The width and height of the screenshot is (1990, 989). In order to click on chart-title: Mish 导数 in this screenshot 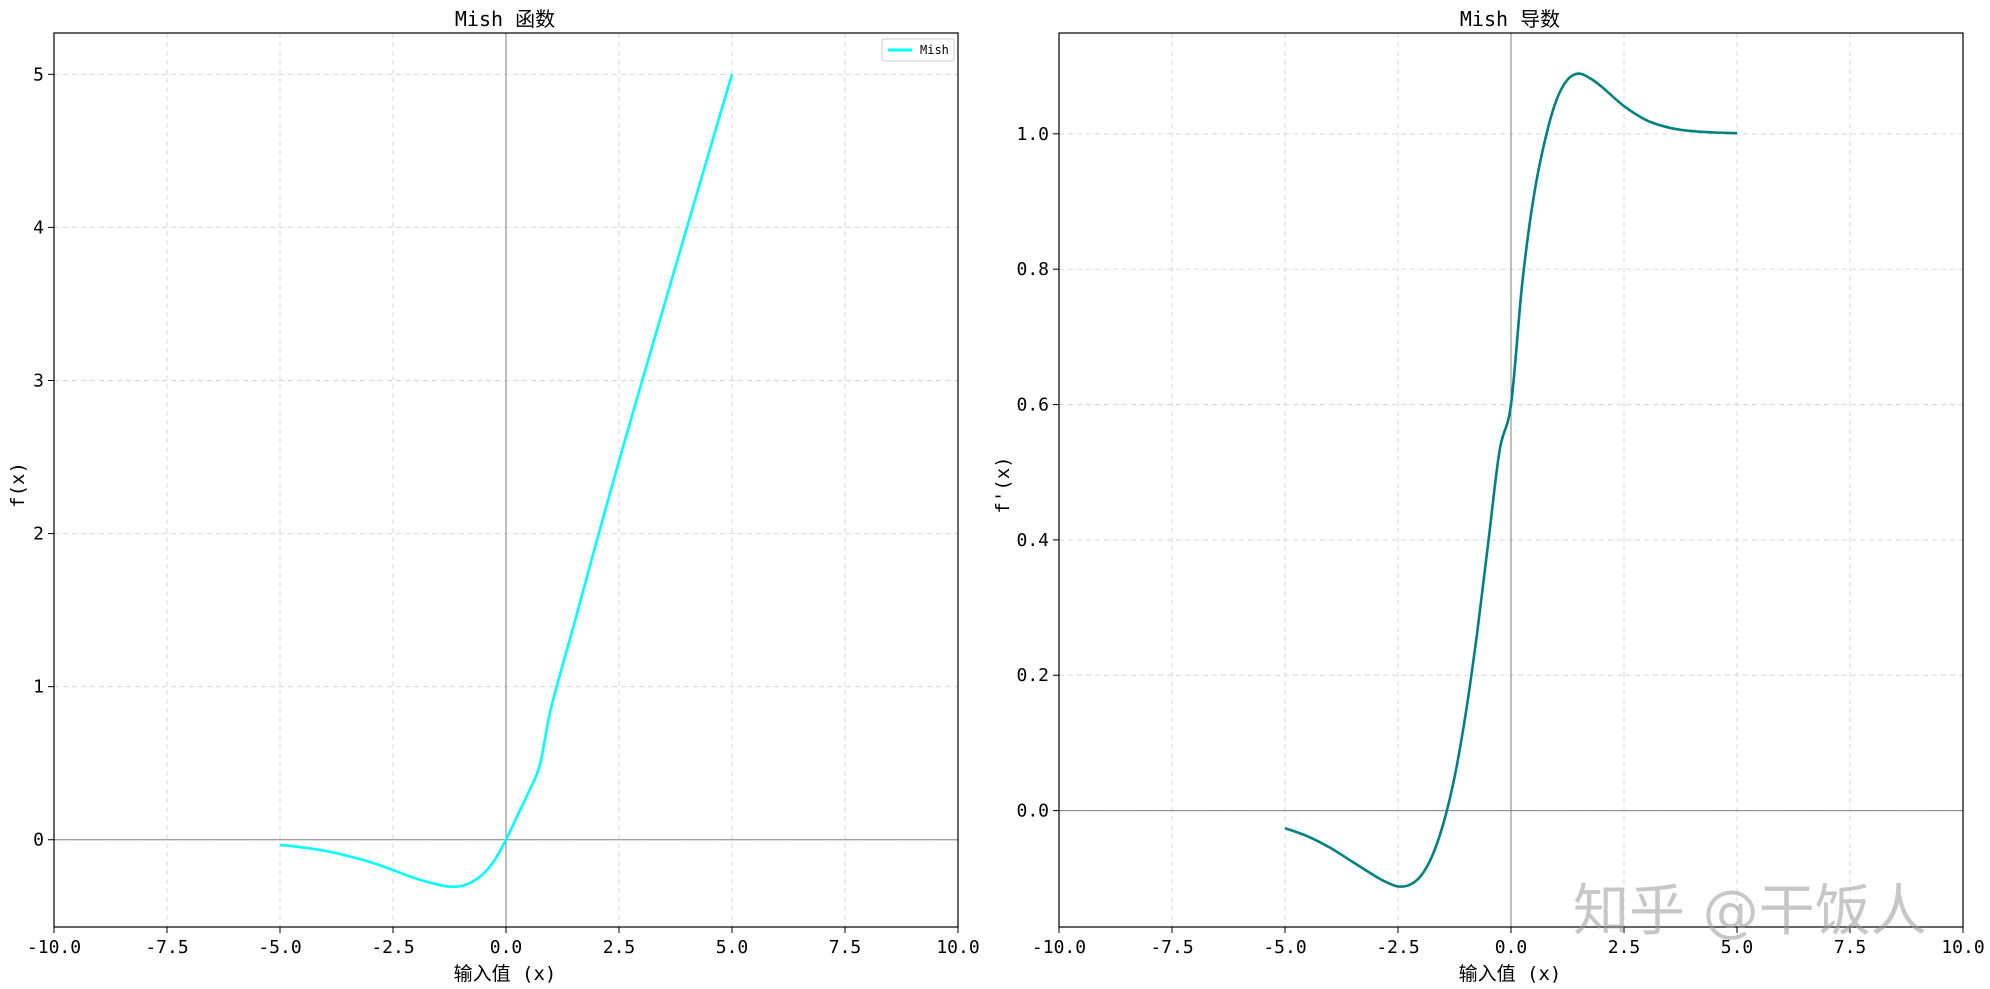, I will do `click(1510, 19)`.